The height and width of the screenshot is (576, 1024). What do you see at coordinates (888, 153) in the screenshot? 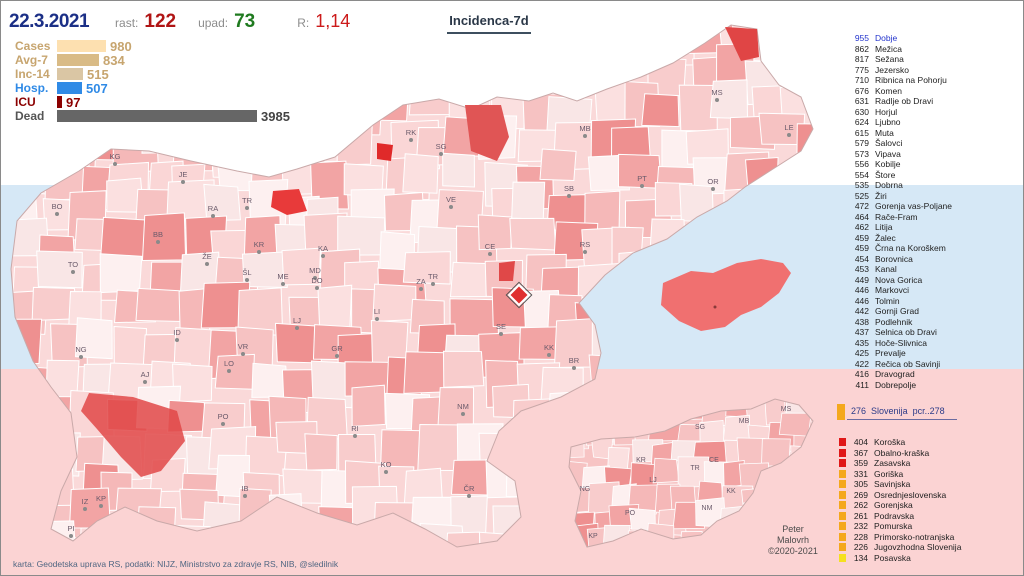
I see `municipality-name: Vipava` at bounding box center [888, 153].